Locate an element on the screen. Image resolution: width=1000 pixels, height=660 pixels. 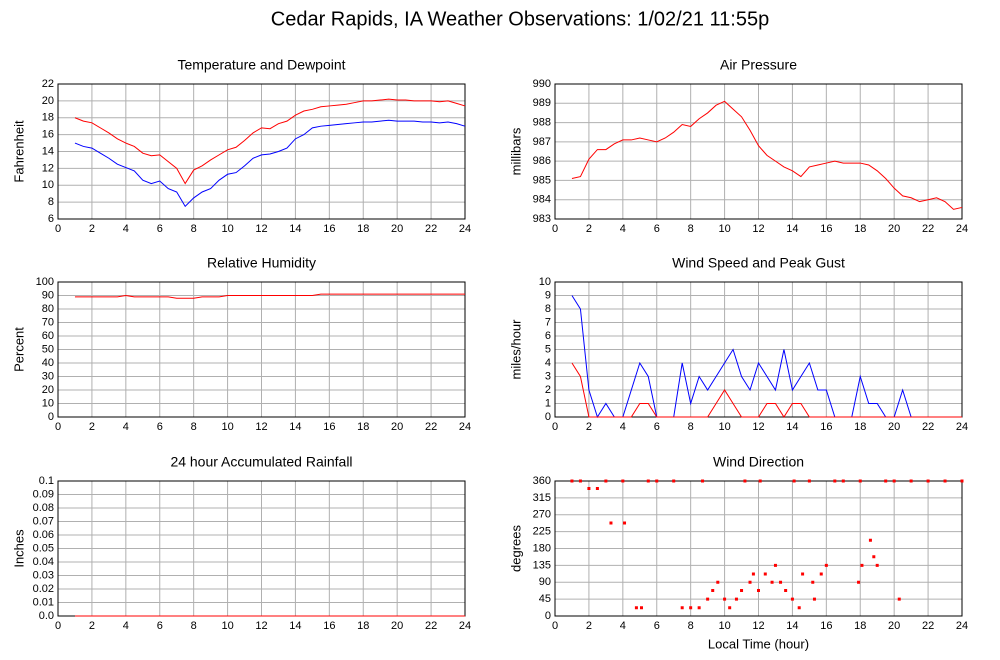
y-tick-label: 9 is located at coordinates (548, 295).